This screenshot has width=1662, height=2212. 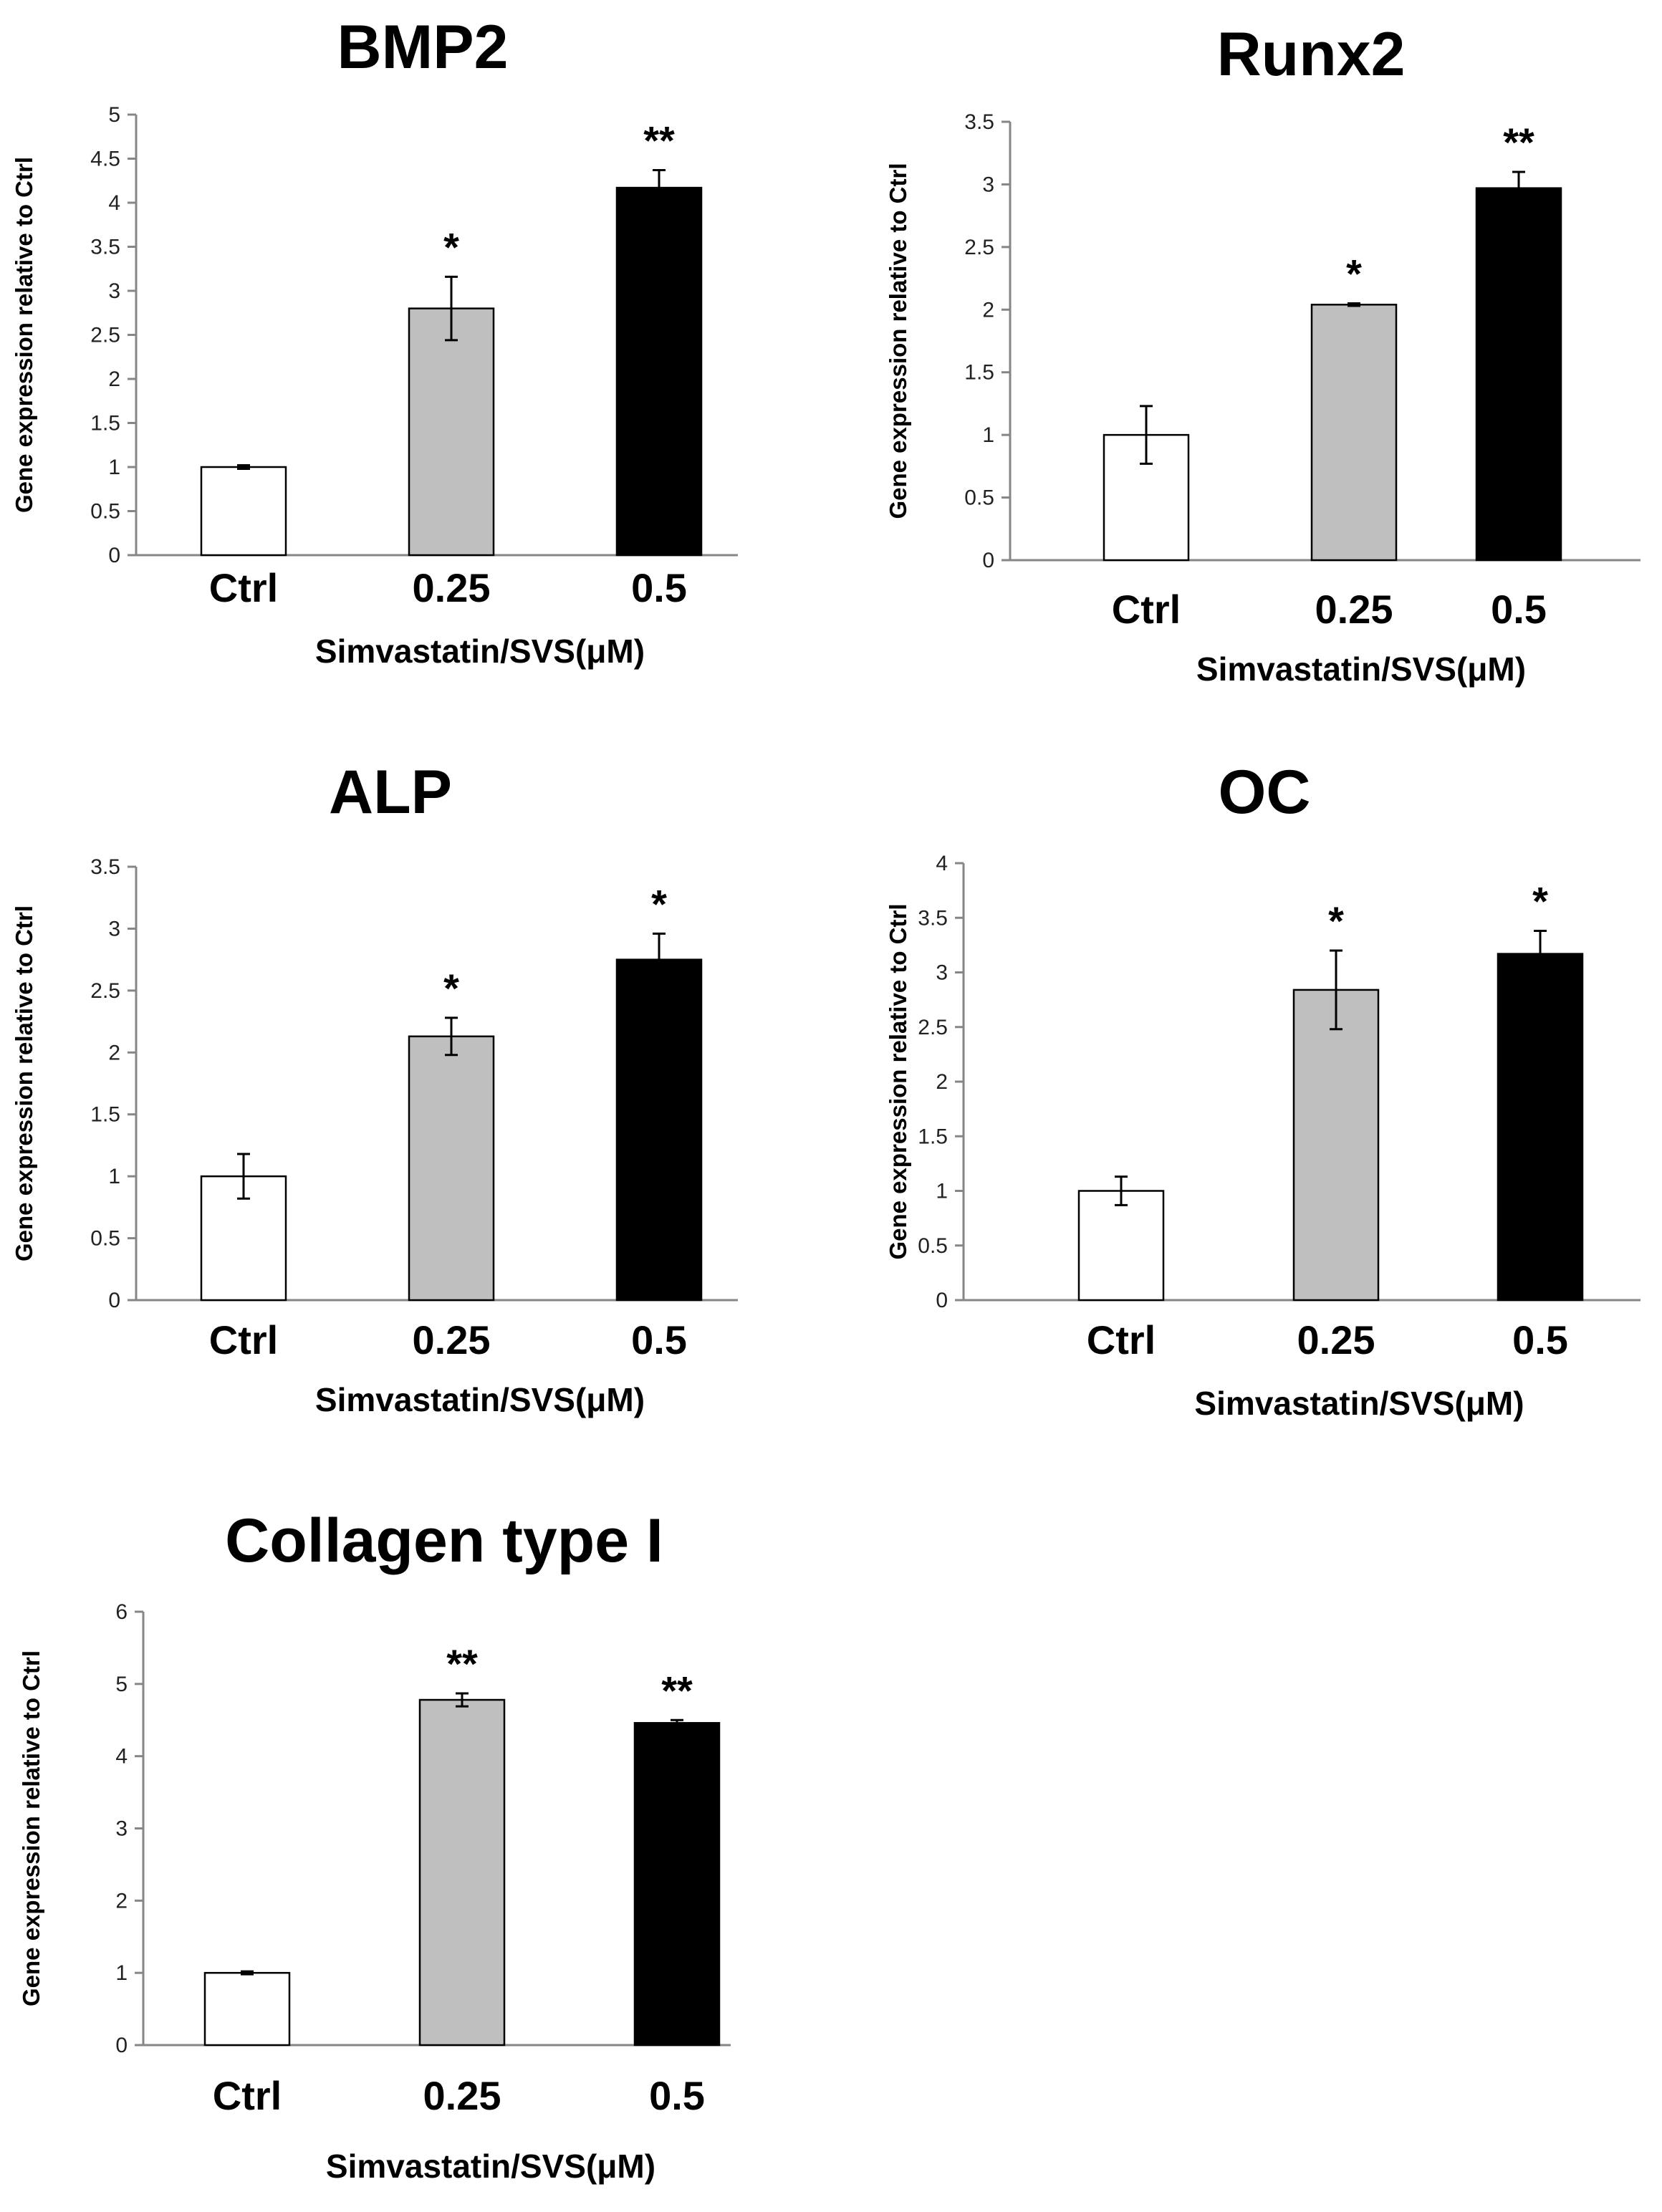 What do you see at coordinates (1265, 792) in the screenshot?
I see `chart-title: OC` at bounding box center [1265, 792].